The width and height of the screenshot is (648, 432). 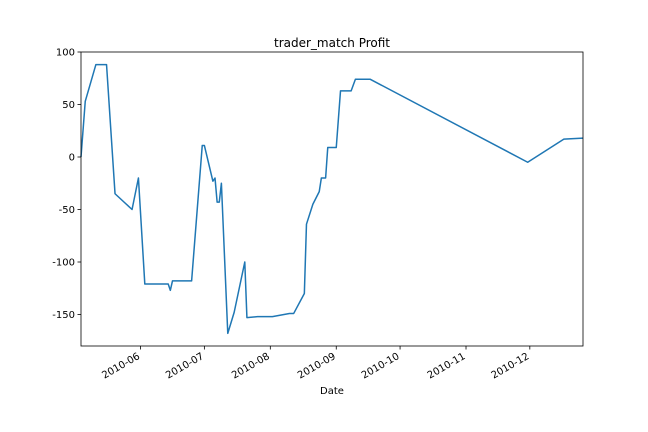 What do you see at coordinates (65, 53) in the screenshot?
I see `y-tick-label: 100` at bounding box center [65, 53].